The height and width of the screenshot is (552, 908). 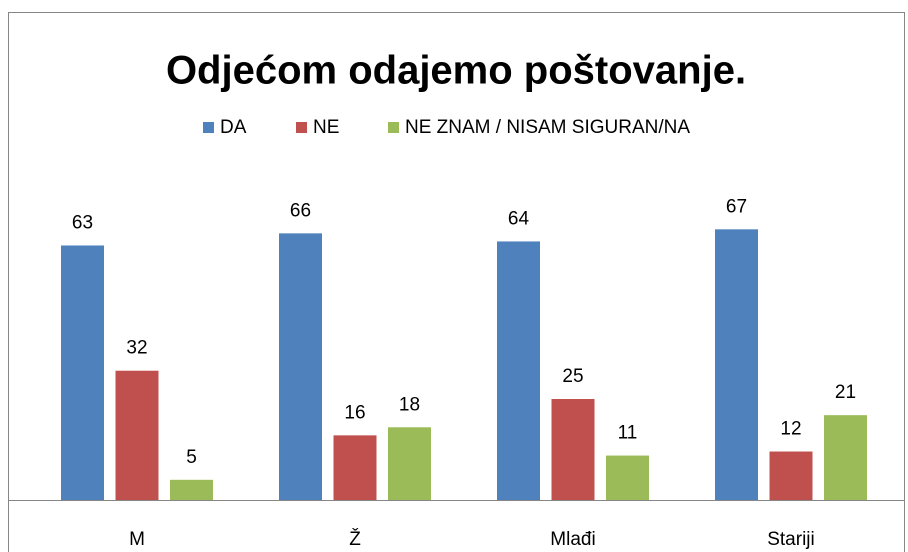 I want to click on x-tick-label: M, so click(x=137, y=539).